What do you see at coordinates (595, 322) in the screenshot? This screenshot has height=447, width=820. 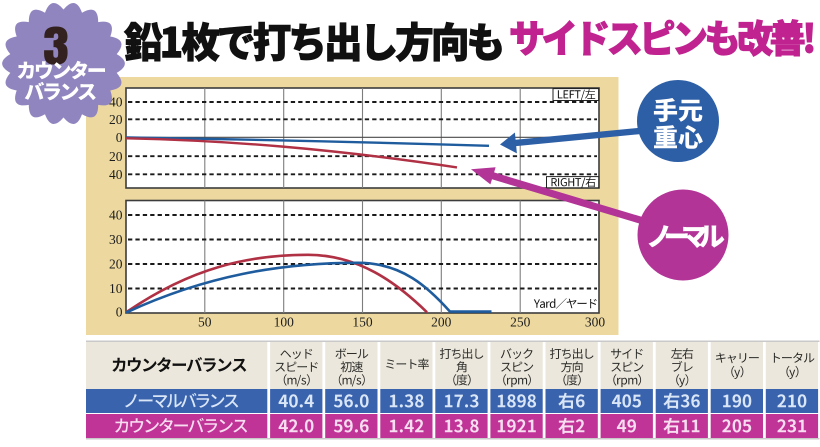 I see `svg-text: 300` at bounding box center [595, 322].